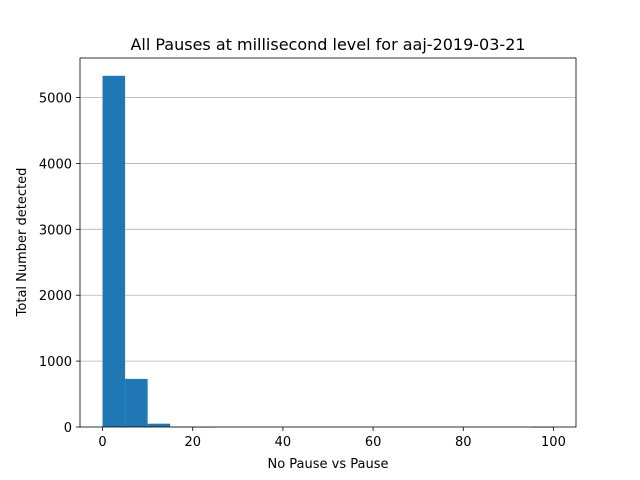 Image resolution: width=640 pixels, height=480 pixels. What do you see at coordinates (55, 362) in the screenshot?
I see `y-tick-label-1: 1000` at bounding box center [55, 362].